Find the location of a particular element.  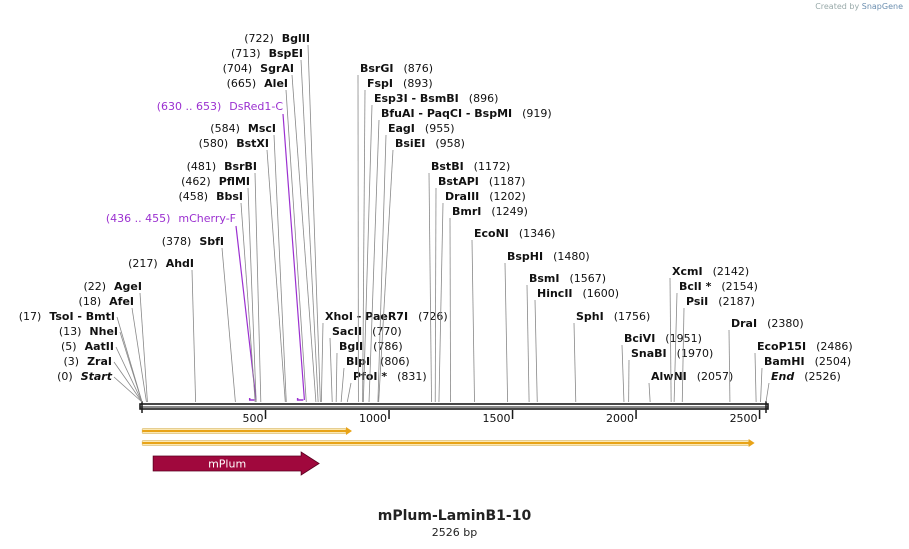

site-label: (584) MscI is located at coordinates (243, 128).